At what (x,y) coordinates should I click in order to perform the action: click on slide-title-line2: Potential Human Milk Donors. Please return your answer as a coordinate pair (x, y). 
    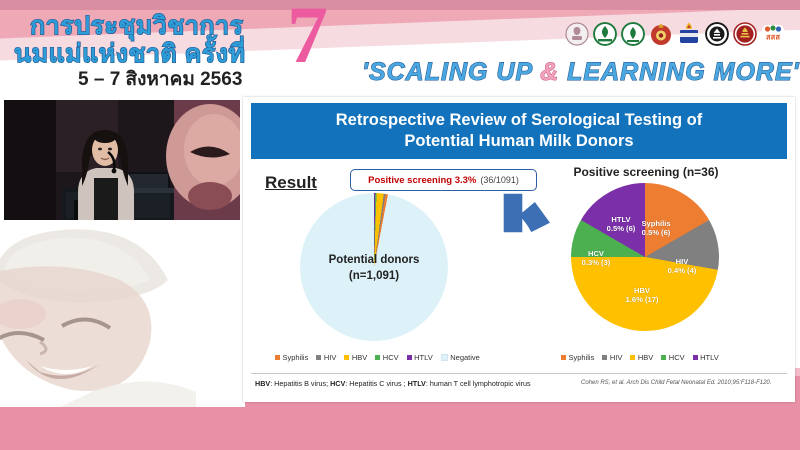
    Looking at the image, I should click on (519, 141).